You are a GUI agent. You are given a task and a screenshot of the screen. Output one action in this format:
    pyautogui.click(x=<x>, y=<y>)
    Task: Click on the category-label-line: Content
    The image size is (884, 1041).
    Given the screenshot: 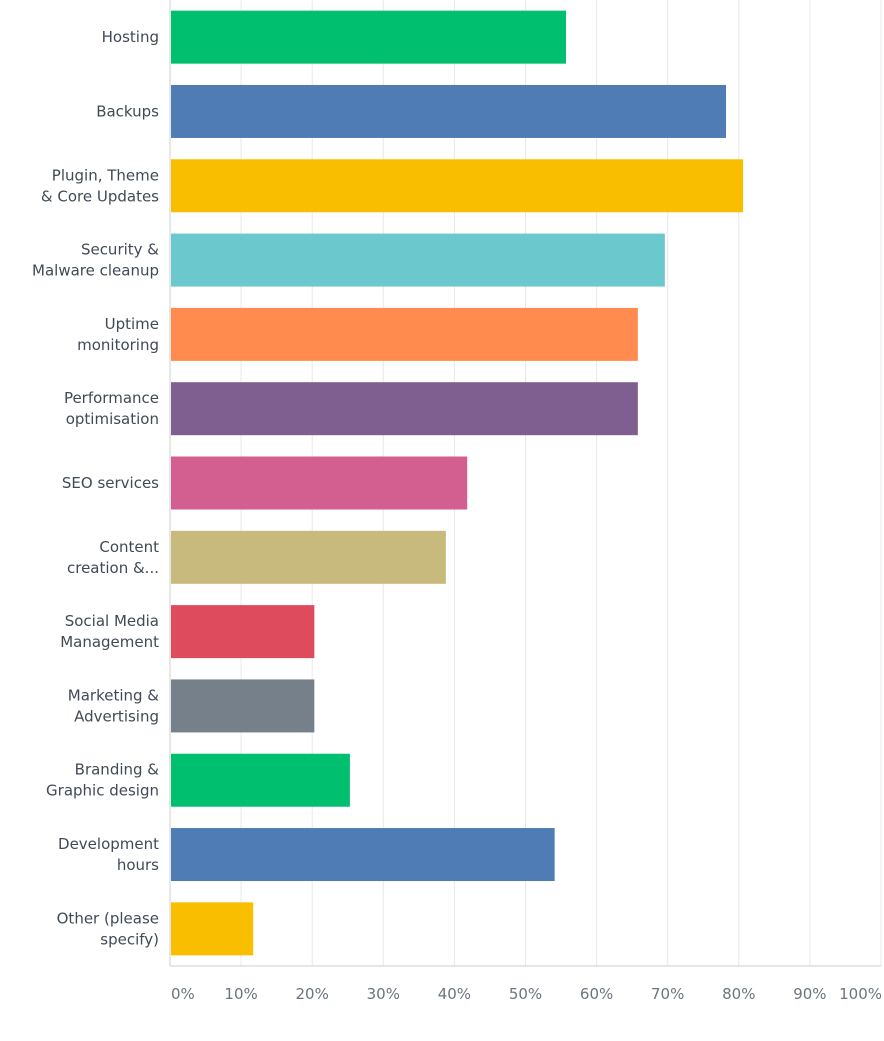 What is the action you would take?
    pyautogui.click(x=129, y=547)
    